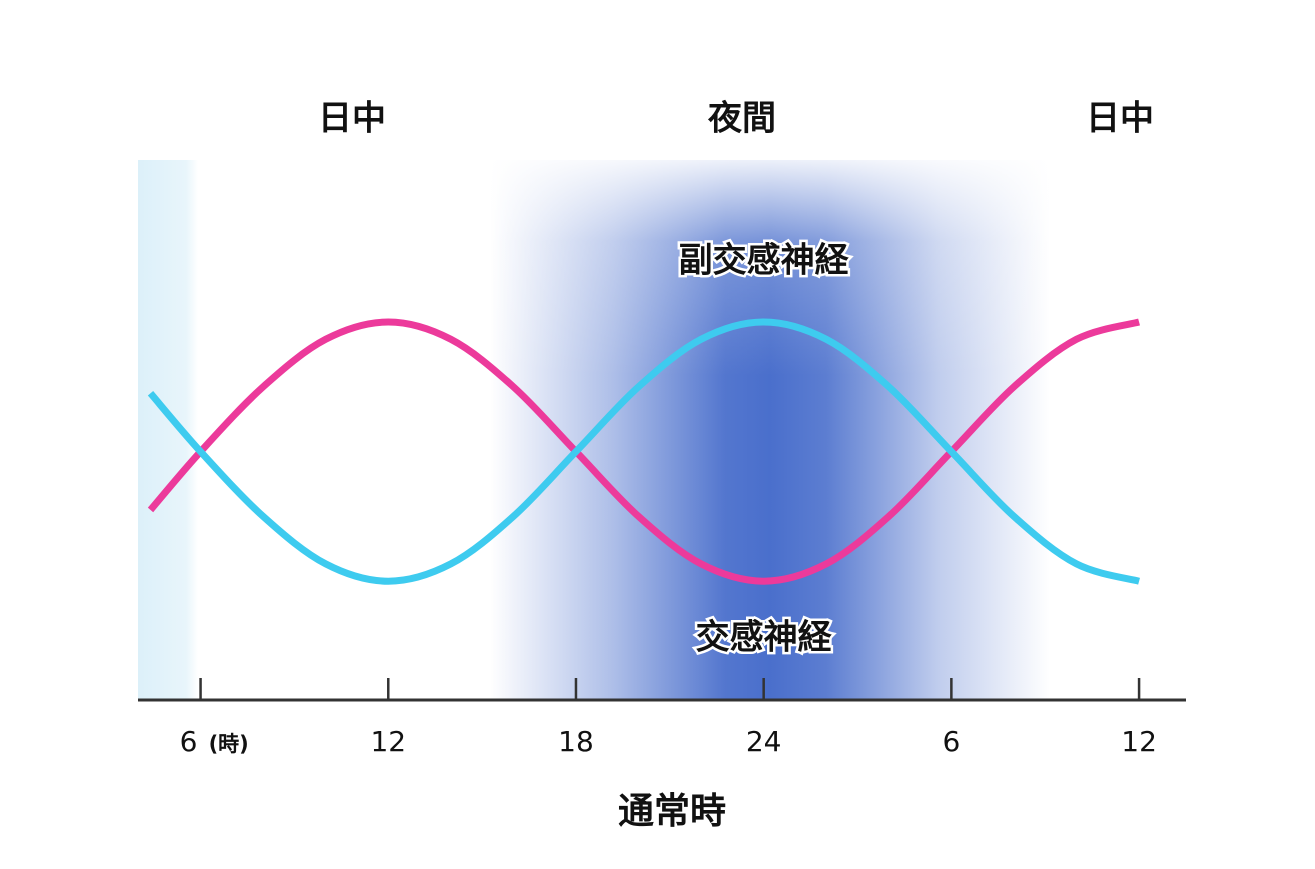 This screenshot has width=1315, height=869. Describe the element at coordinates (764, 638) in the screenshot. I see `series-label: 交感神経` at that location.